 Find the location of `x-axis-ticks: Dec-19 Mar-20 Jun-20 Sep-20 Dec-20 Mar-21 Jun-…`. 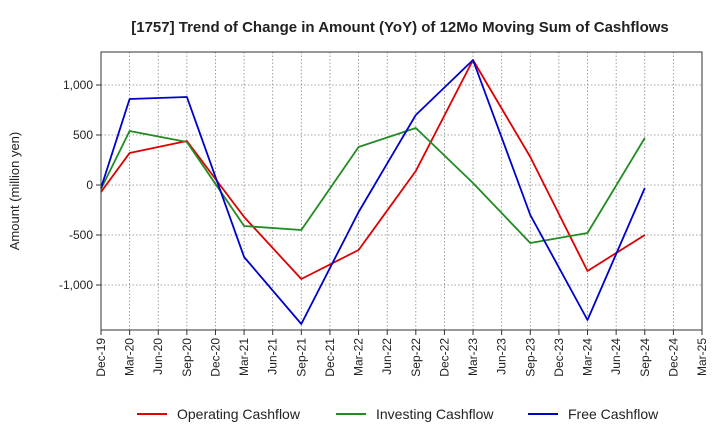

x-axis-ticks: Dec-19 Mar-20 Jun-20 Sep-20 Dec-20 Mar-21 Jun-… is located at coordinates (401, 353).